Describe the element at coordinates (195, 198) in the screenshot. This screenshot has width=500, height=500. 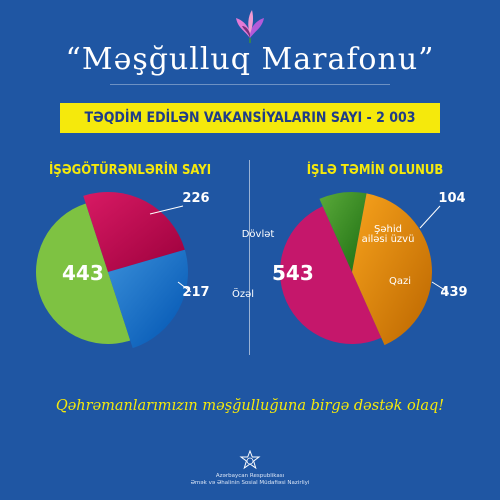
I see `slice-value-1-1: 226` at that location.